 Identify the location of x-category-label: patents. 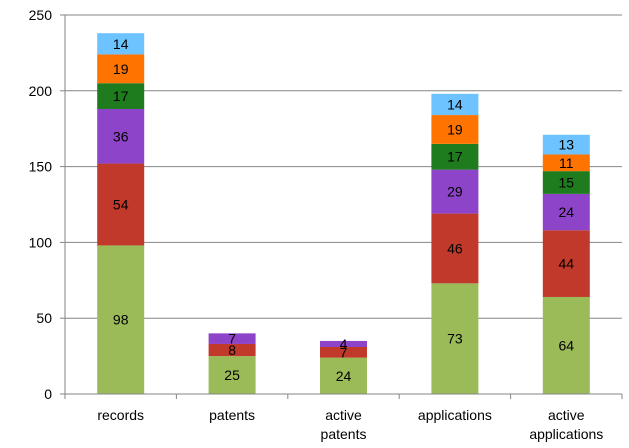
(232, 415).